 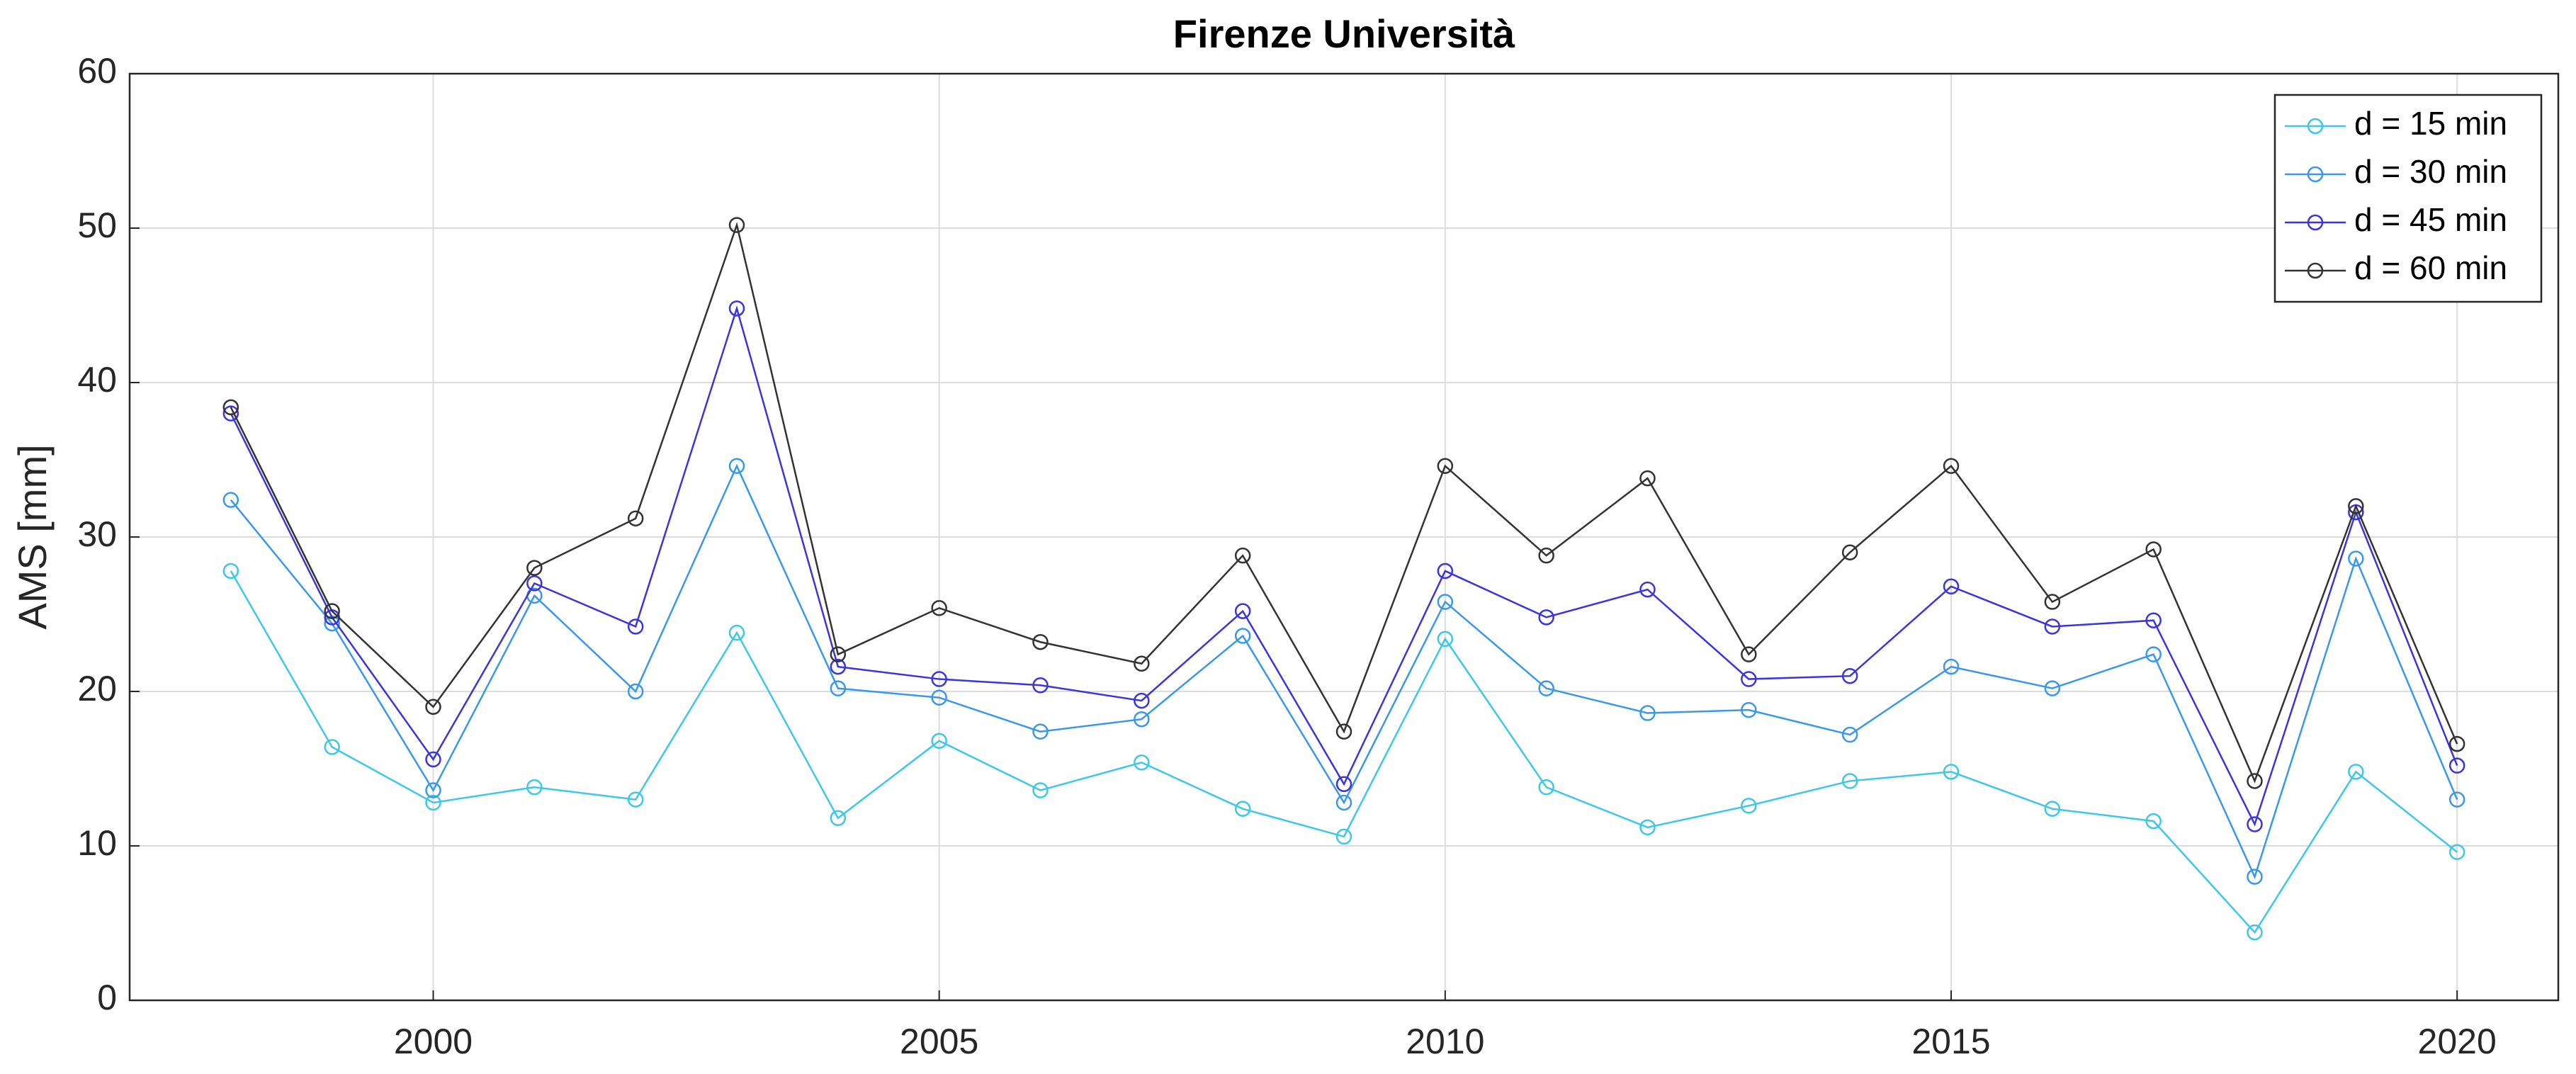 I want to click on y-tick-label: 20, so click(x=97, y=688).